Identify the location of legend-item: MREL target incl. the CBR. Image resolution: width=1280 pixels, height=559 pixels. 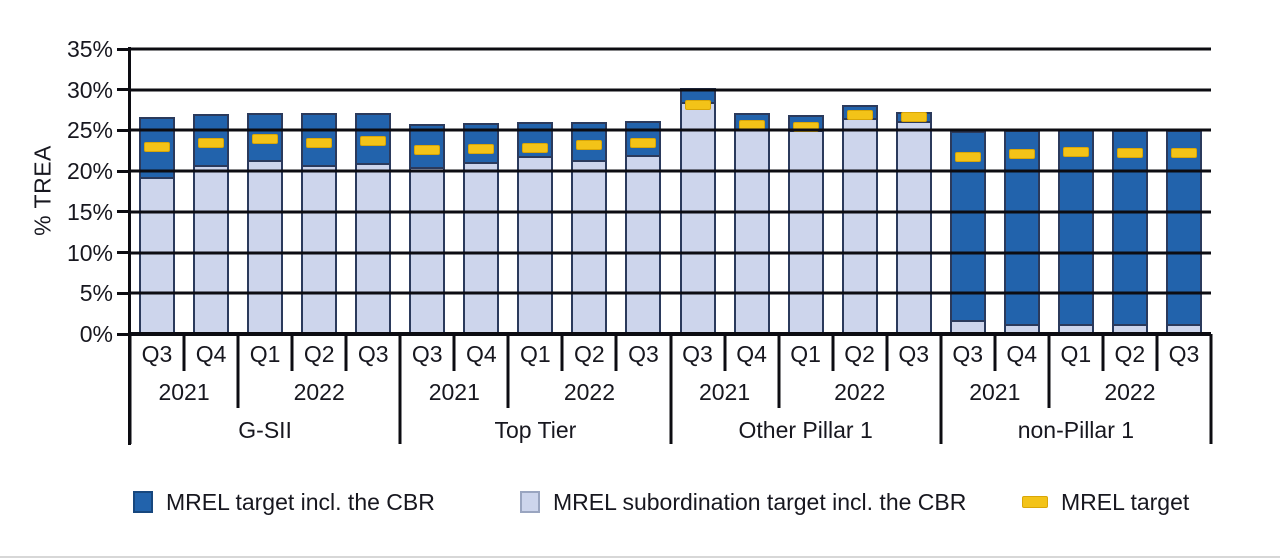
(284, 502).